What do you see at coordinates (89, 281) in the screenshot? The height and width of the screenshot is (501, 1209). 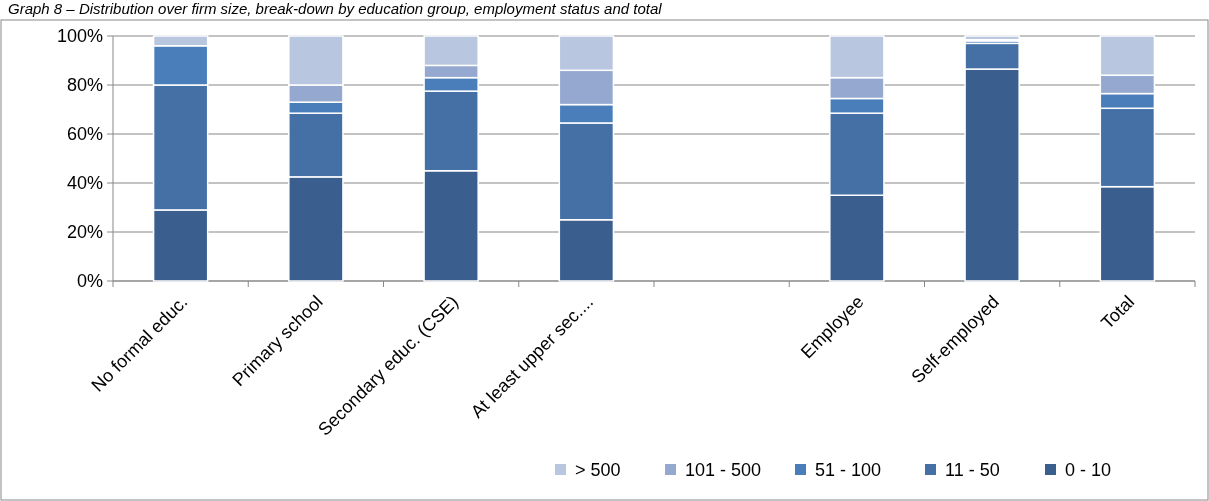 I see `y-tick-label: 0%` at bounding box center [89, 281].